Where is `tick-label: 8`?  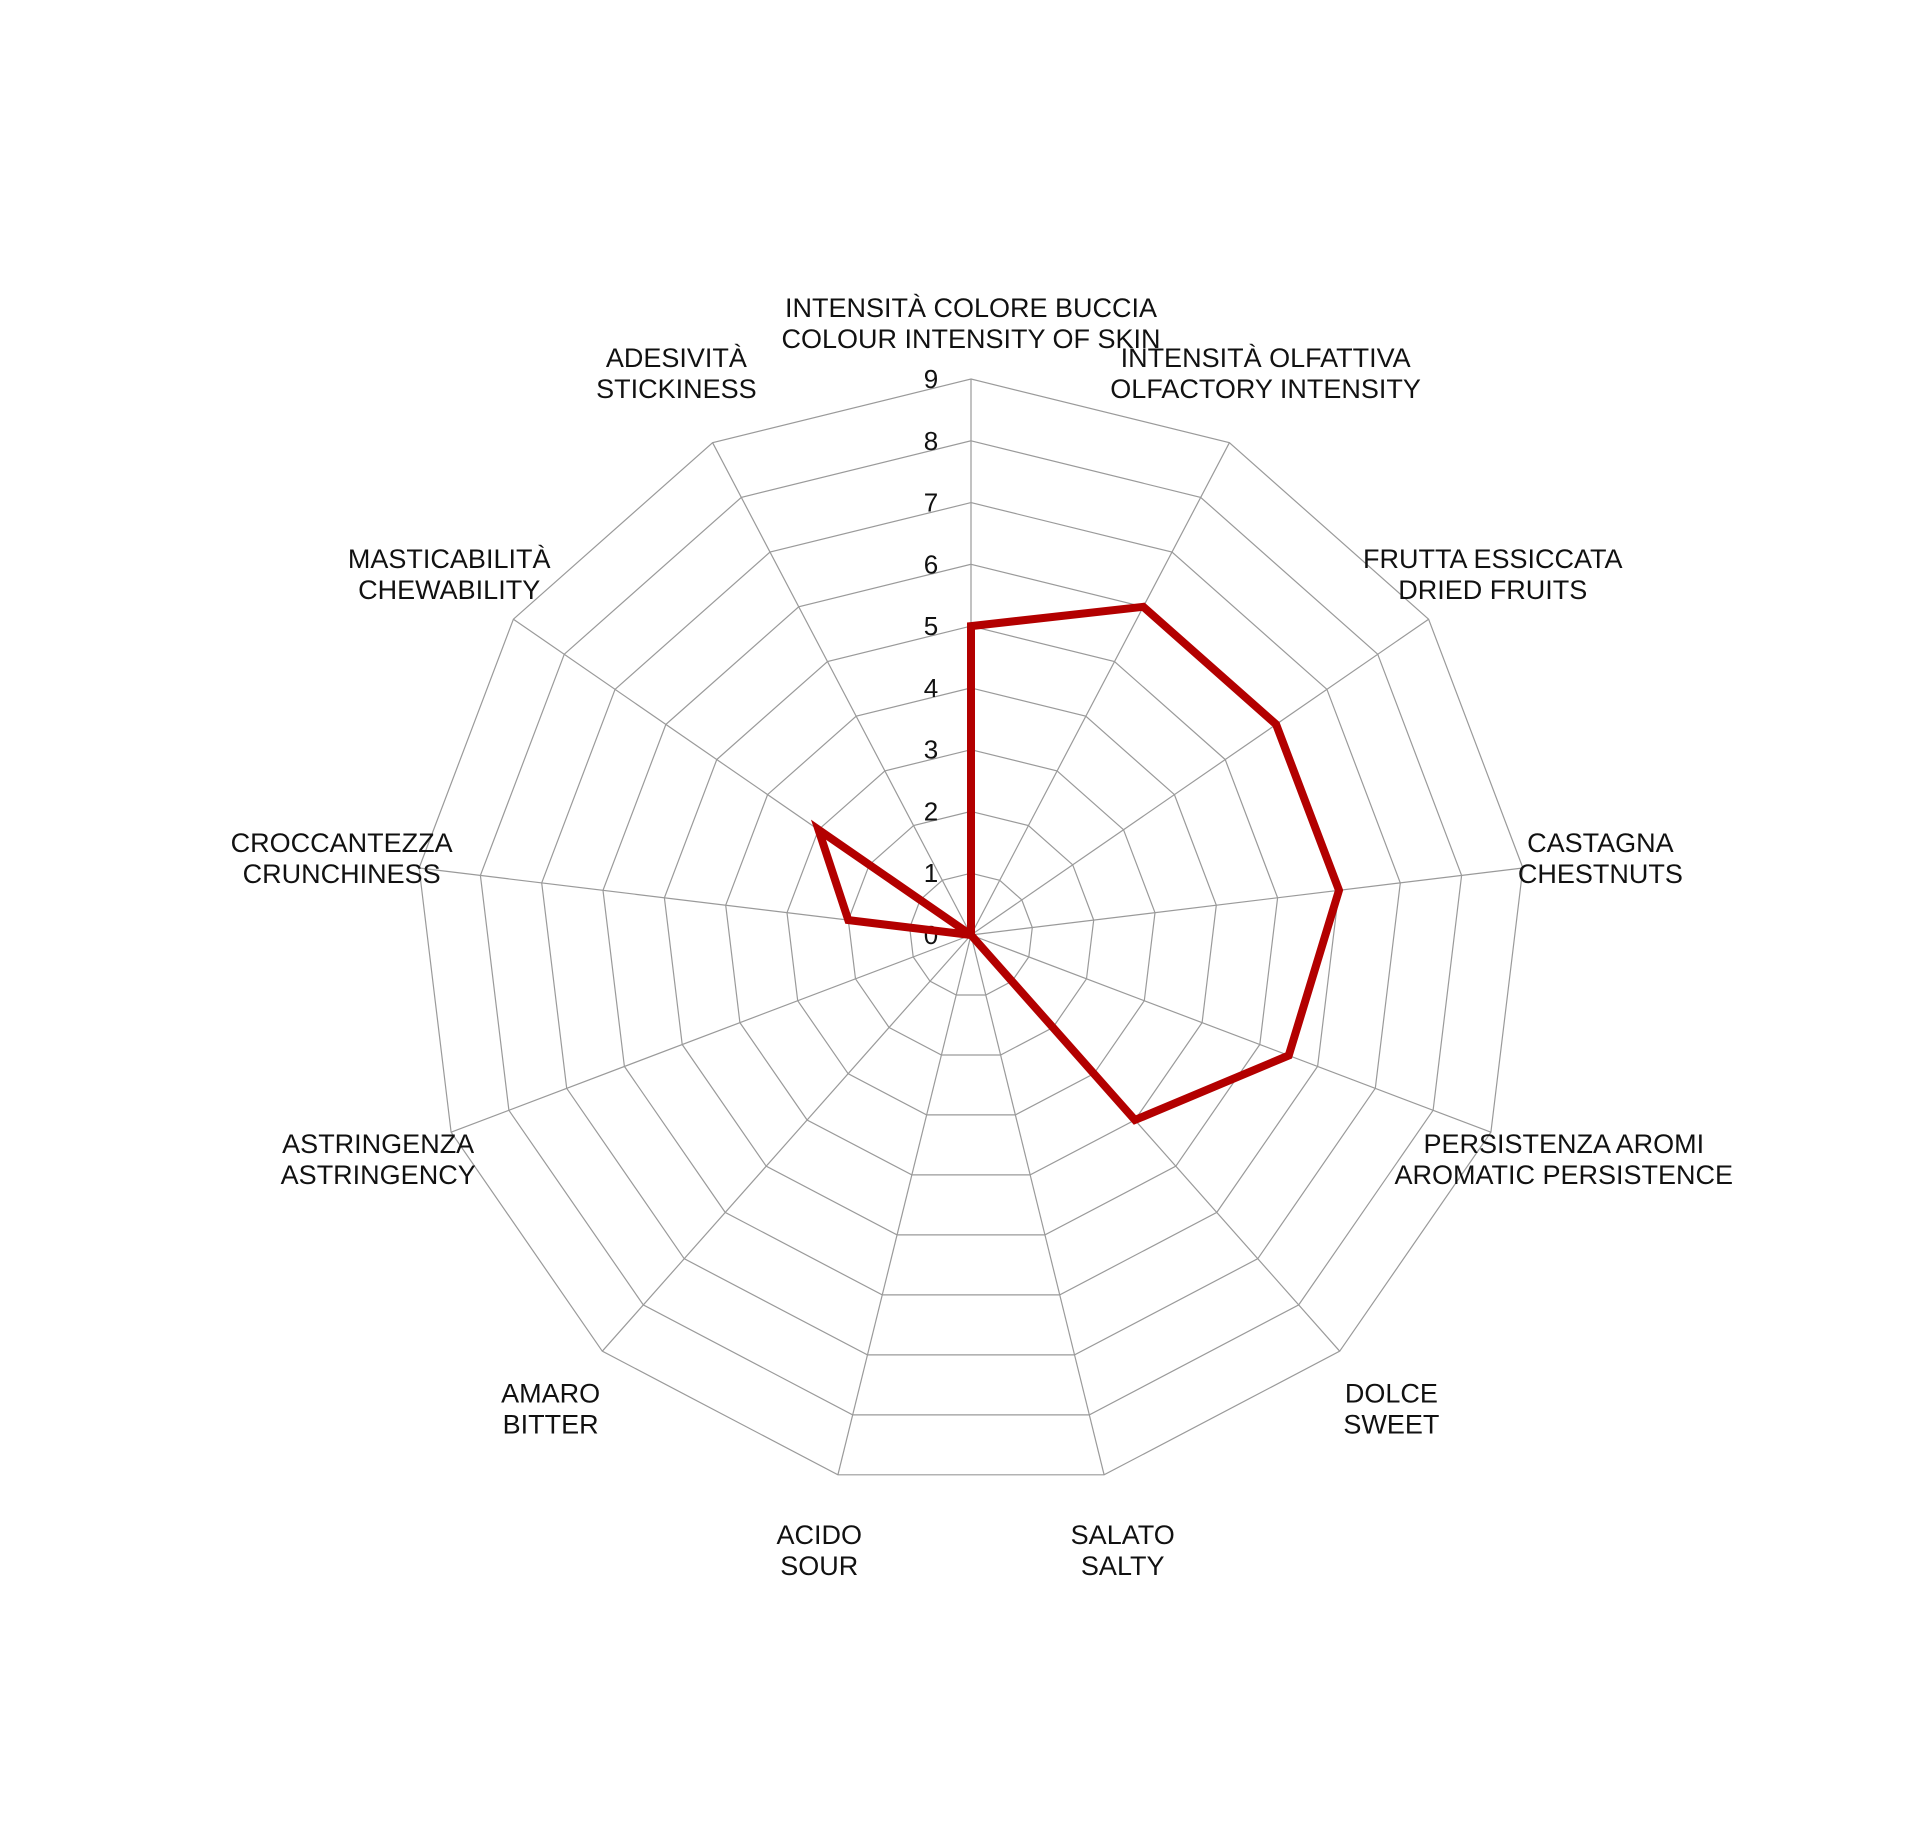 tick-label: 8 is located at coordinates (931, 441).